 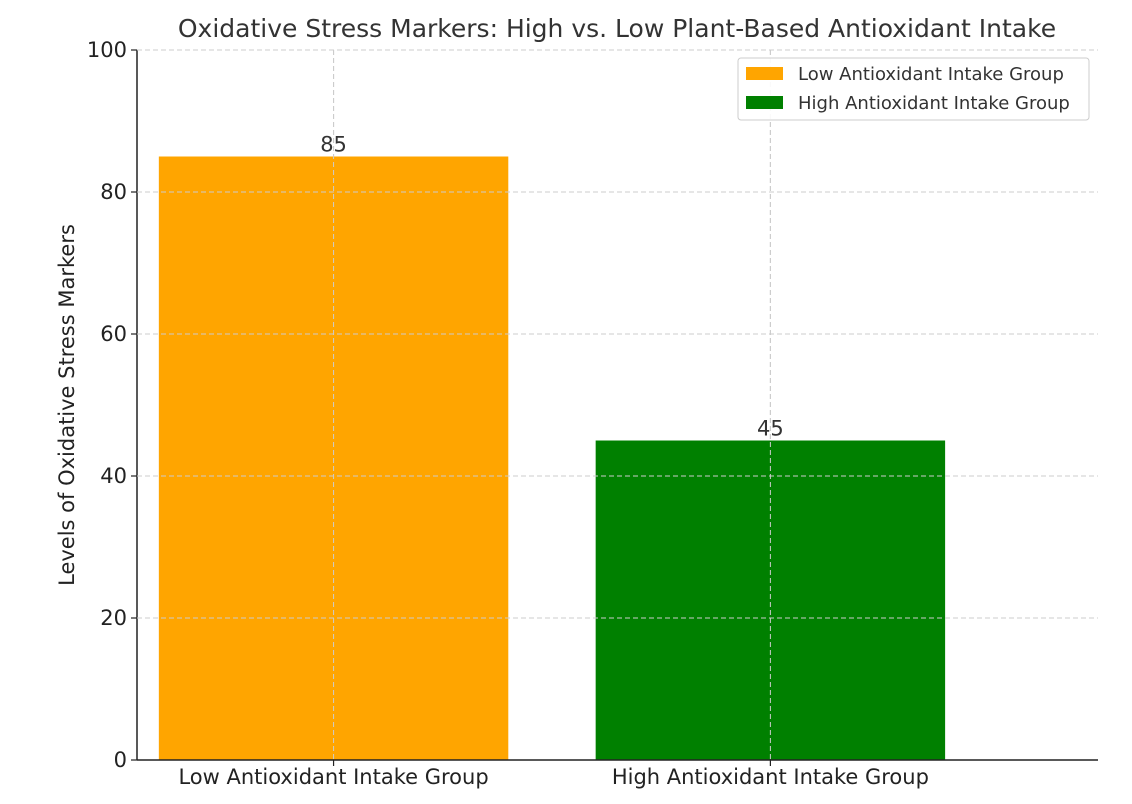 I want to click on y-tick-label: 100, so click(x=107, y=50).